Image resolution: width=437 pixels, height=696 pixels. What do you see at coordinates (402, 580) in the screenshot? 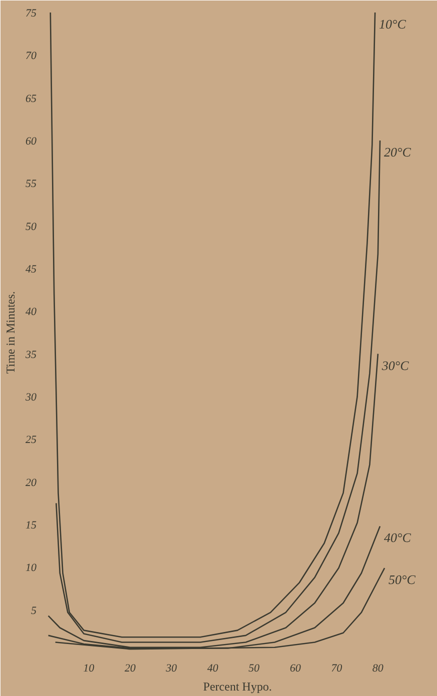
I see `series-label: 50°C` at bounding box center [402, 580].